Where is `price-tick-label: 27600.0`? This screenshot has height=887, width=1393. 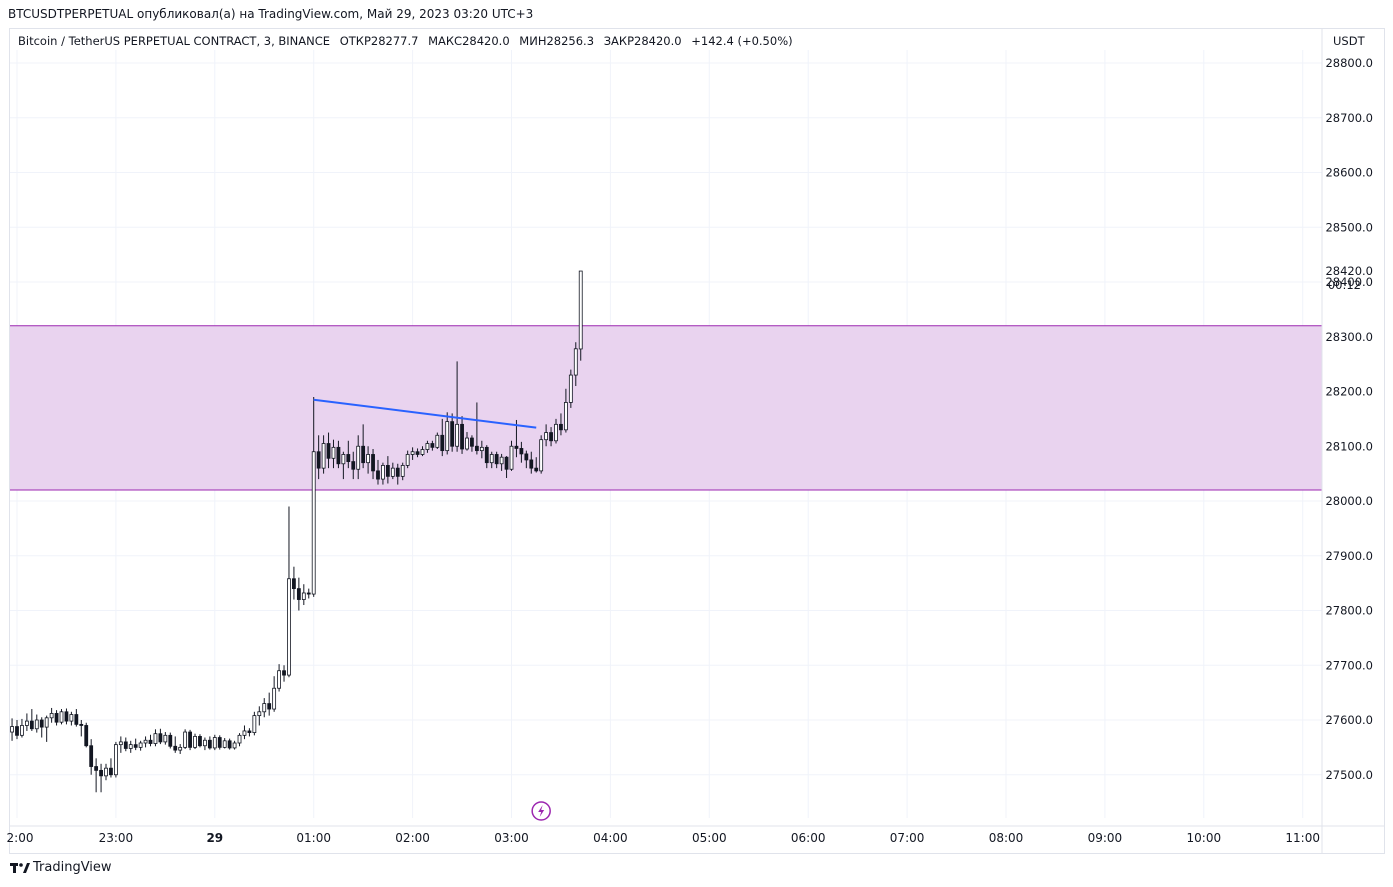
price-tick-label: 27600.0 is located at coordinates (1349, 720).